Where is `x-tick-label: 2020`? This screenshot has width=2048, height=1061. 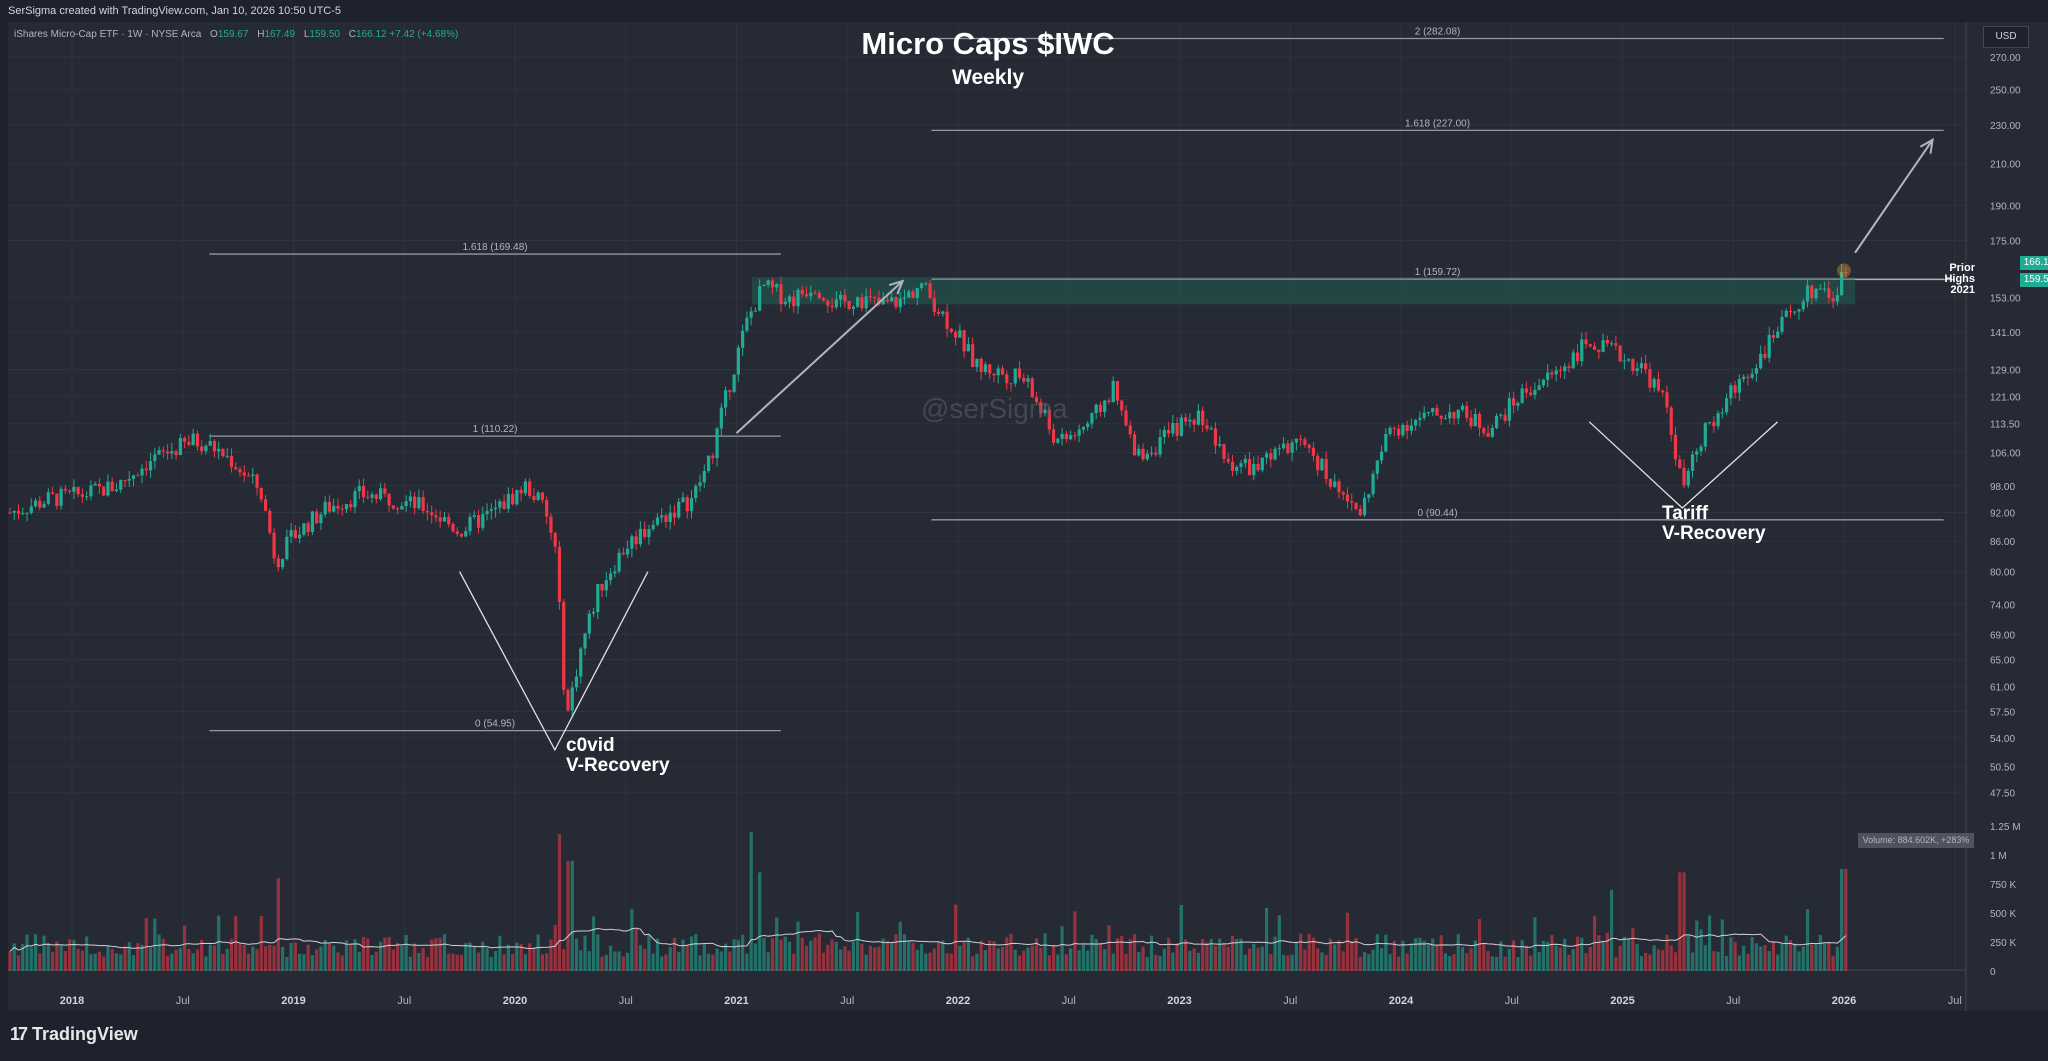 x-tick-label: 2020 is located at coordinates (515, 1001).